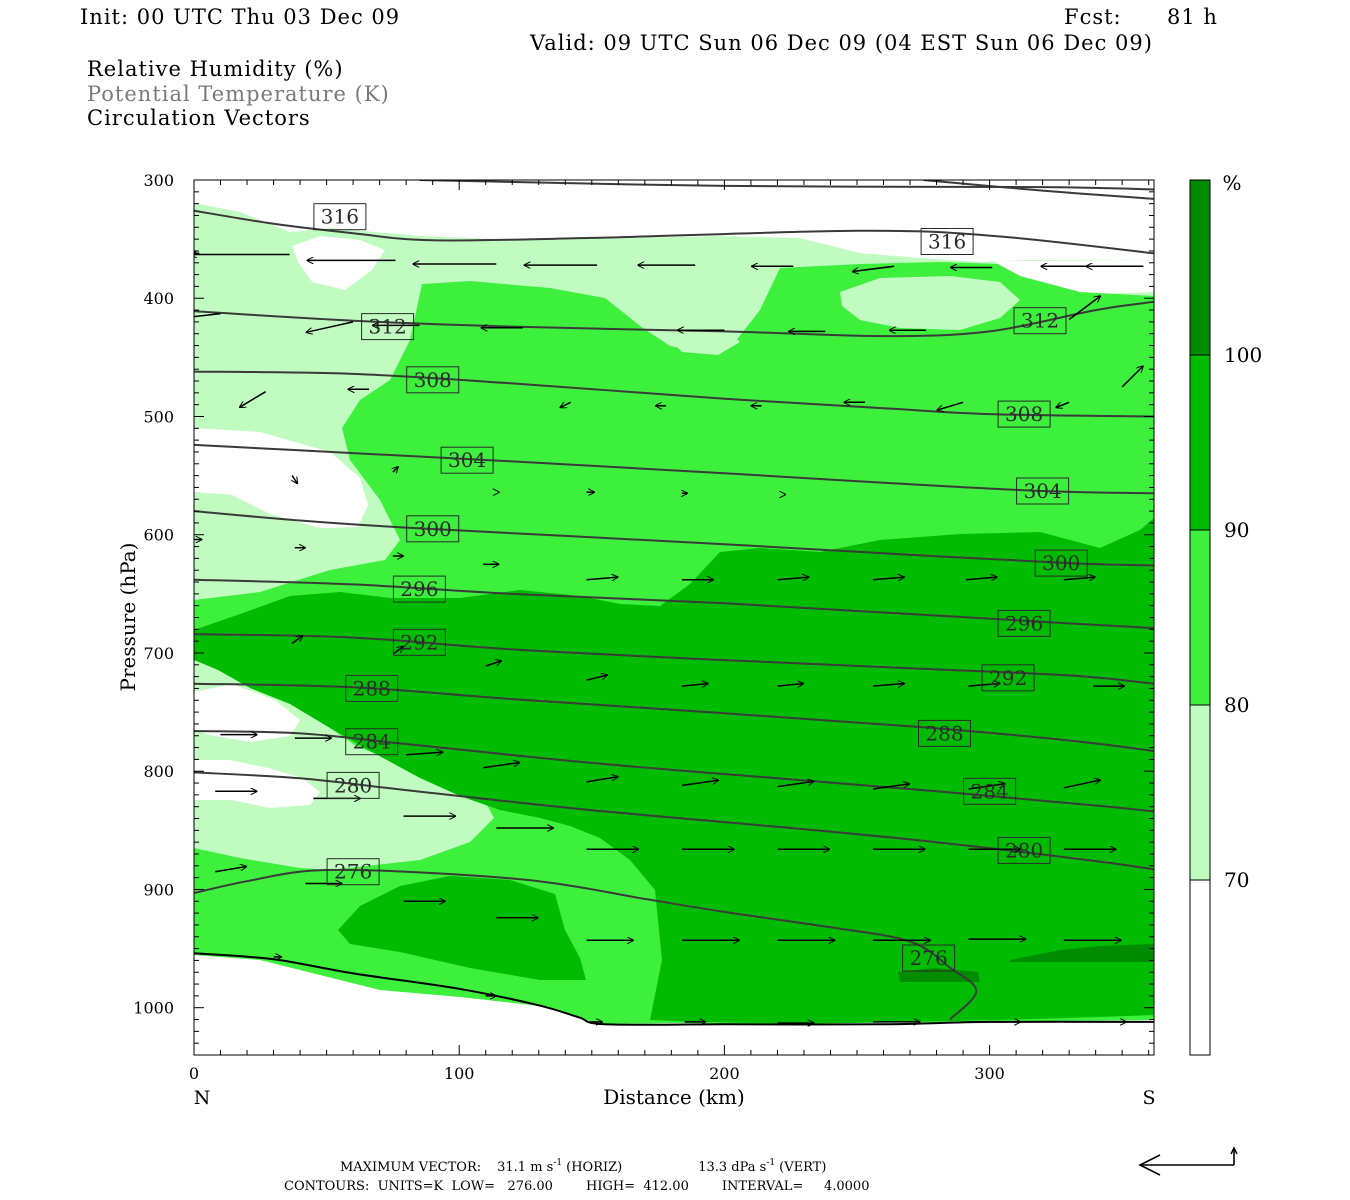 The height and width of the screenshot is (1200, 1350). What do you see at coordinates (700, 335) in the screenshot?
I see `rh-70-80-inset` at bounding box center [700, 335].